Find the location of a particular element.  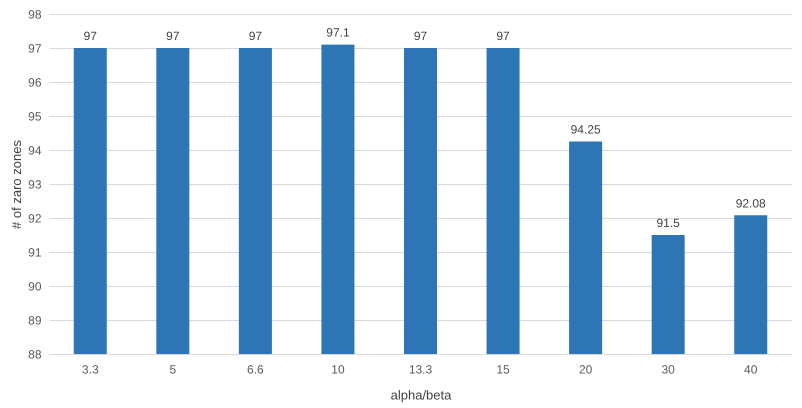

x-tick-label: 30 is located at coordinates (668, 369).